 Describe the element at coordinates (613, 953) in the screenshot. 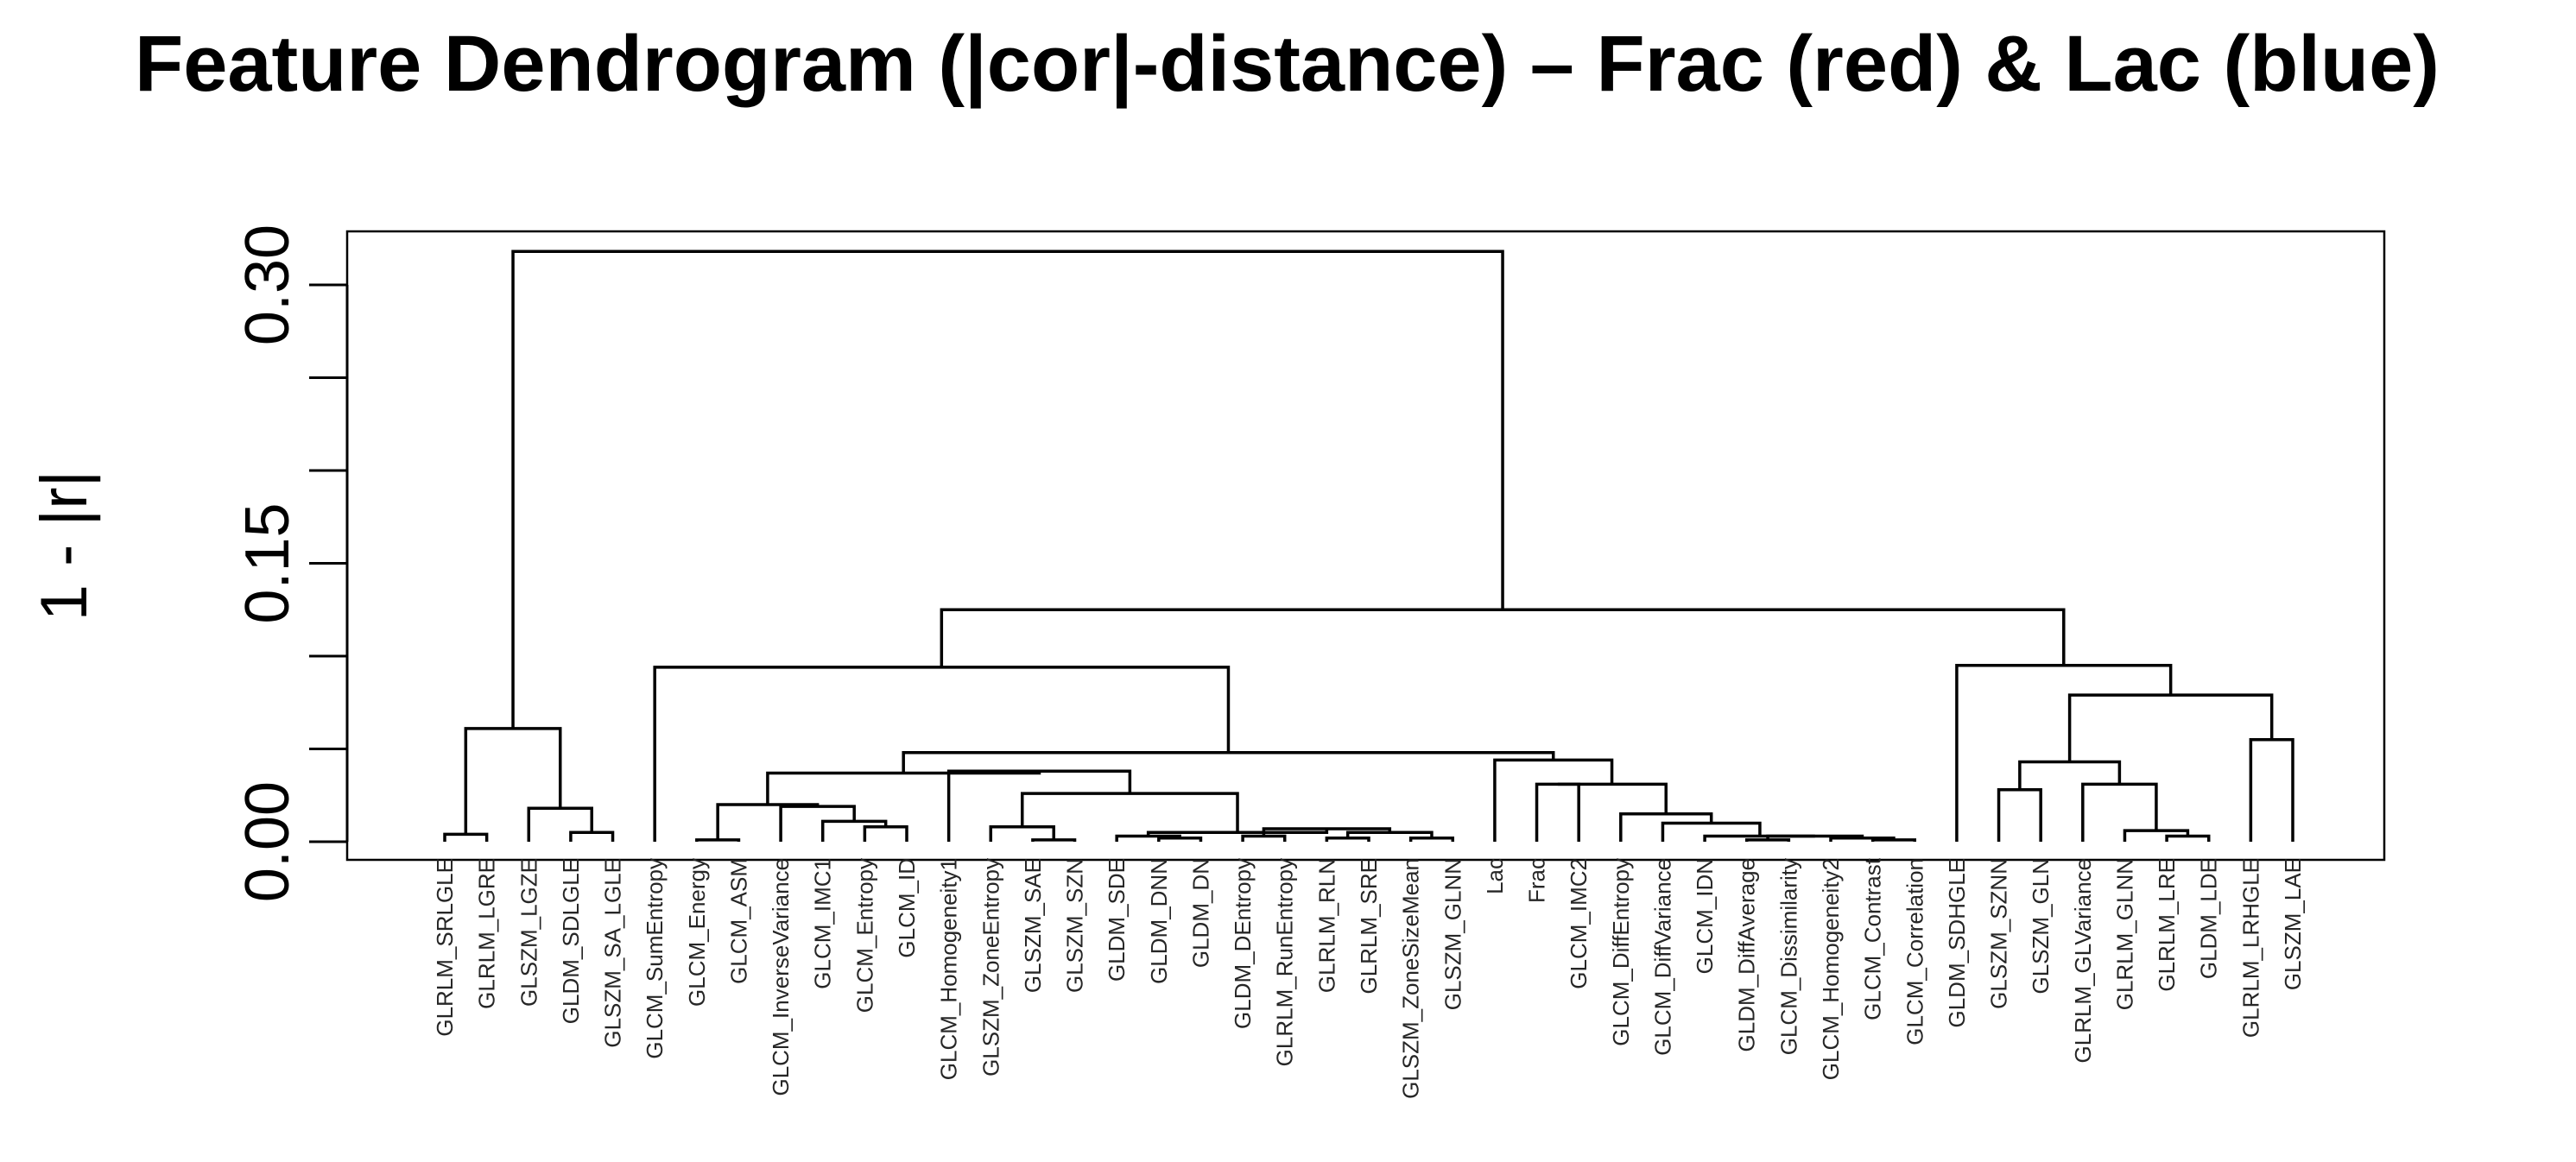

I see `leaf-label: GLSZM_SA_LGLE` at that location.